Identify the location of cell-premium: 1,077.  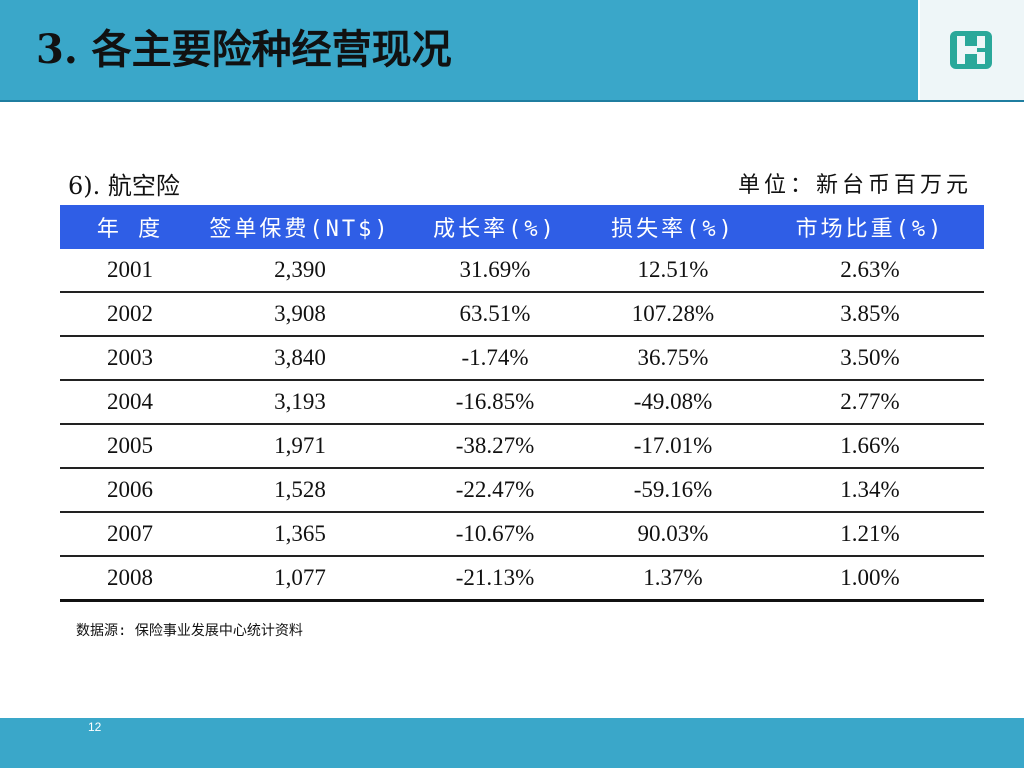
(300, 579).